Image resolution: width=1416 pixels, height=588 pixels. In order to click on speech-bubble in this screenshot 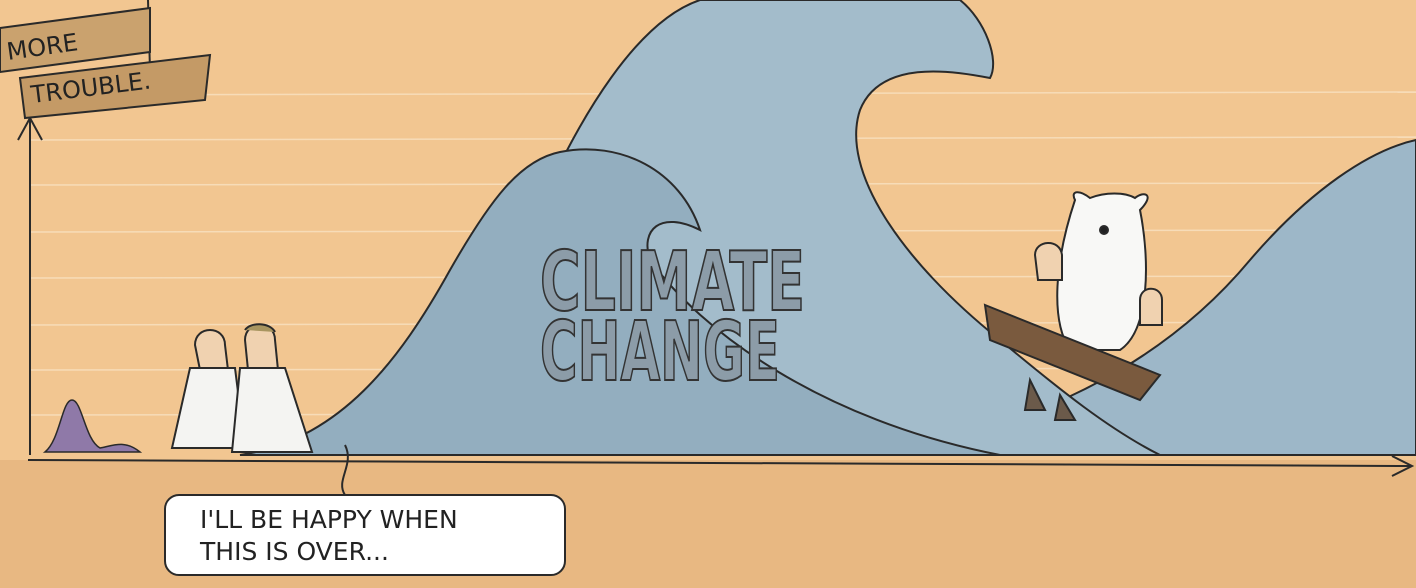, I will do `click(365, 535)`.